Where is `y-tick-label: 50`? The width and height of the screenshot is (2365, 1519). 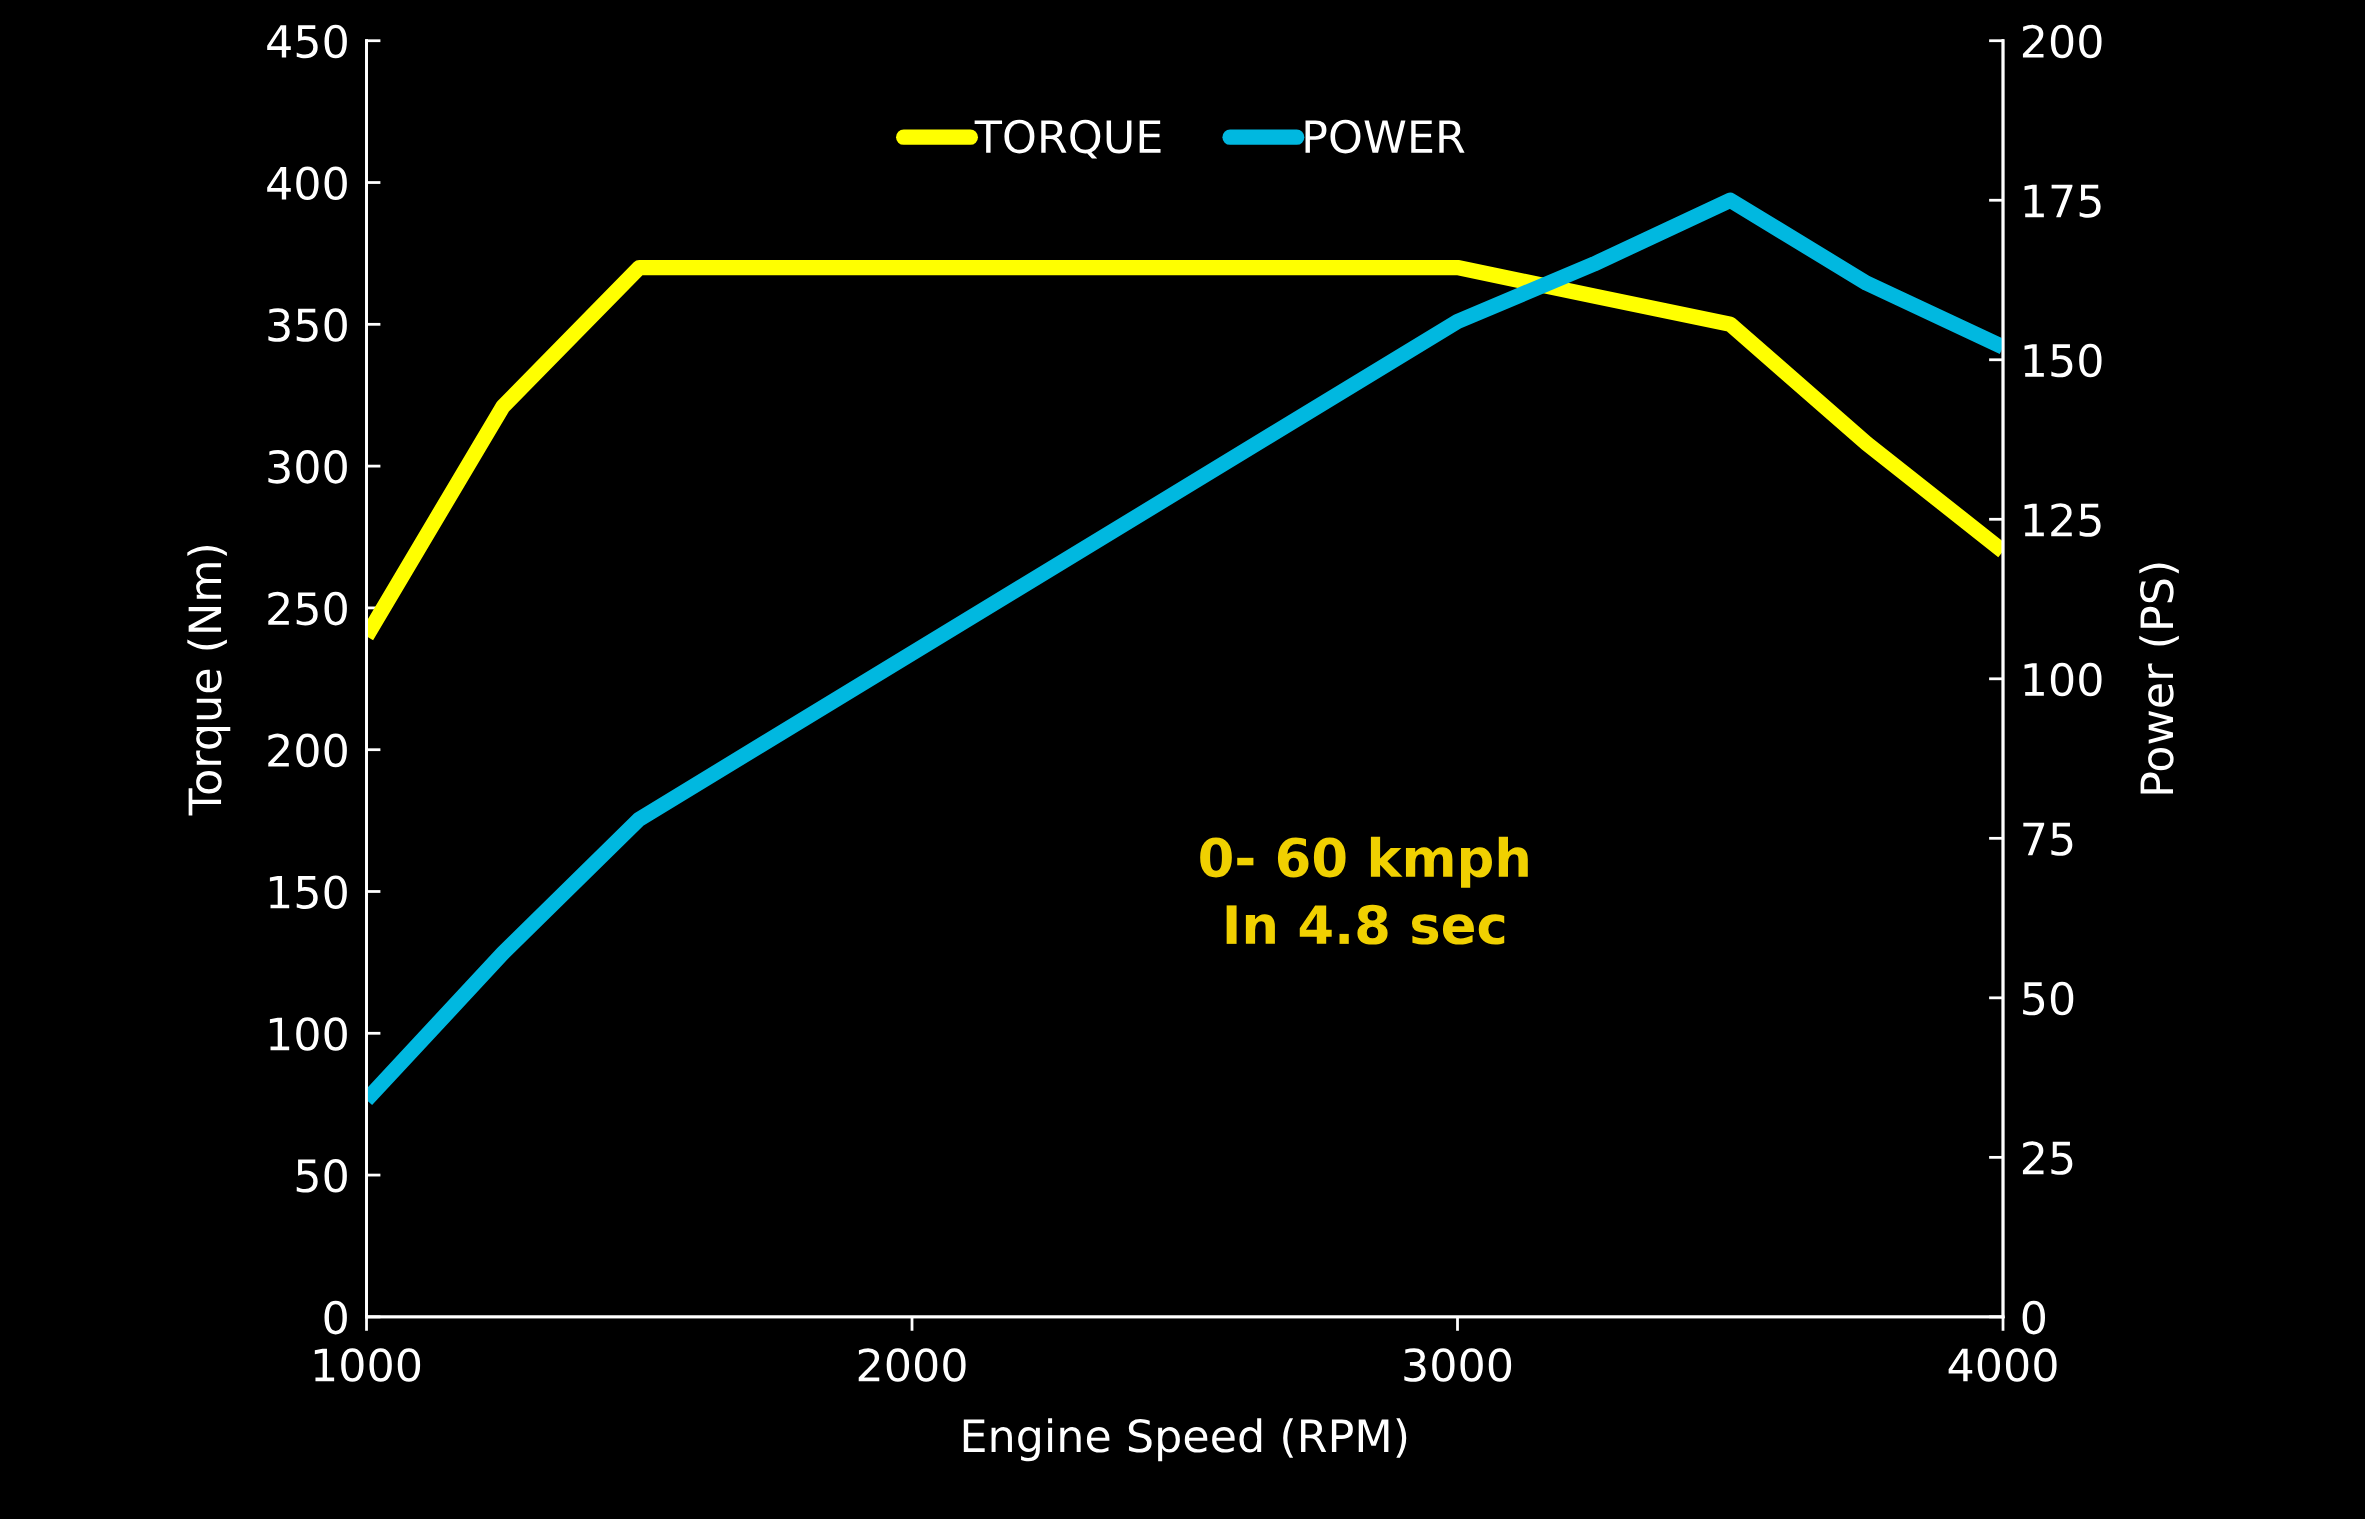
y-tick-label: 50 is located at coordinates (321, 1175).